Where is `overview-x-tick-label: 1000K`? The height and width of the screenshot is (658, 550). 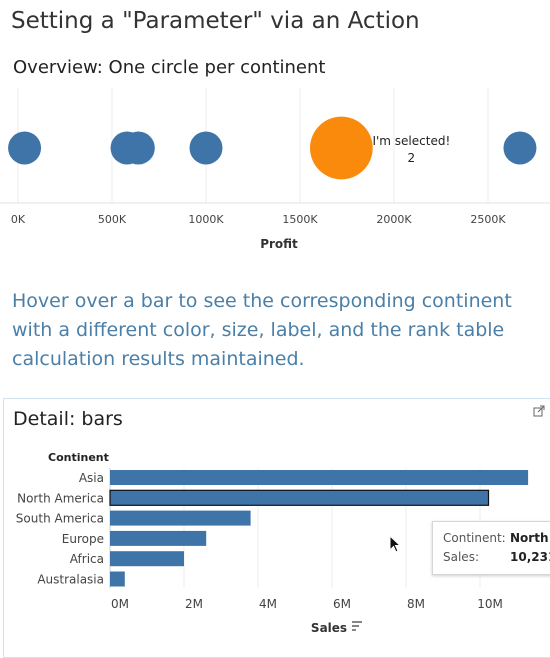 overview-x-tick-label: 1000K is located at coordinates (206, 219).